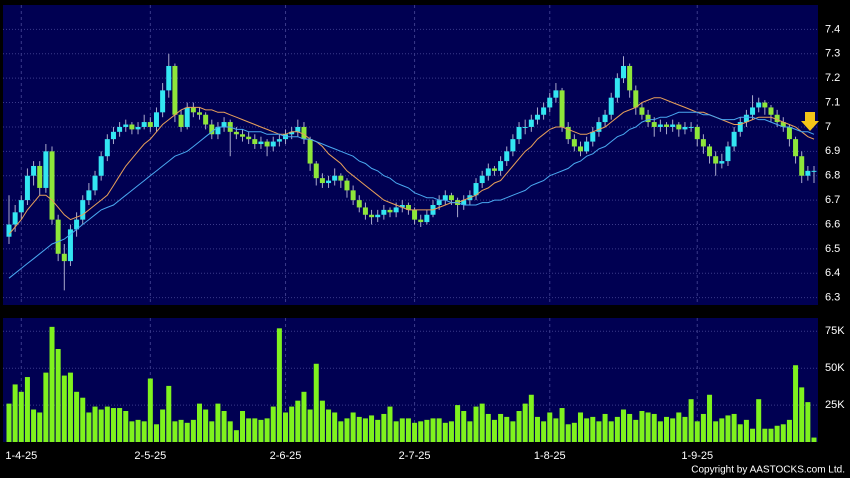 The height and width of the screenshot is (478, 850). What do you see at coordinates (21, 456) in the screenshot?
I see `x-tick-label: 1-4-25` at bounding box center [21, 456].